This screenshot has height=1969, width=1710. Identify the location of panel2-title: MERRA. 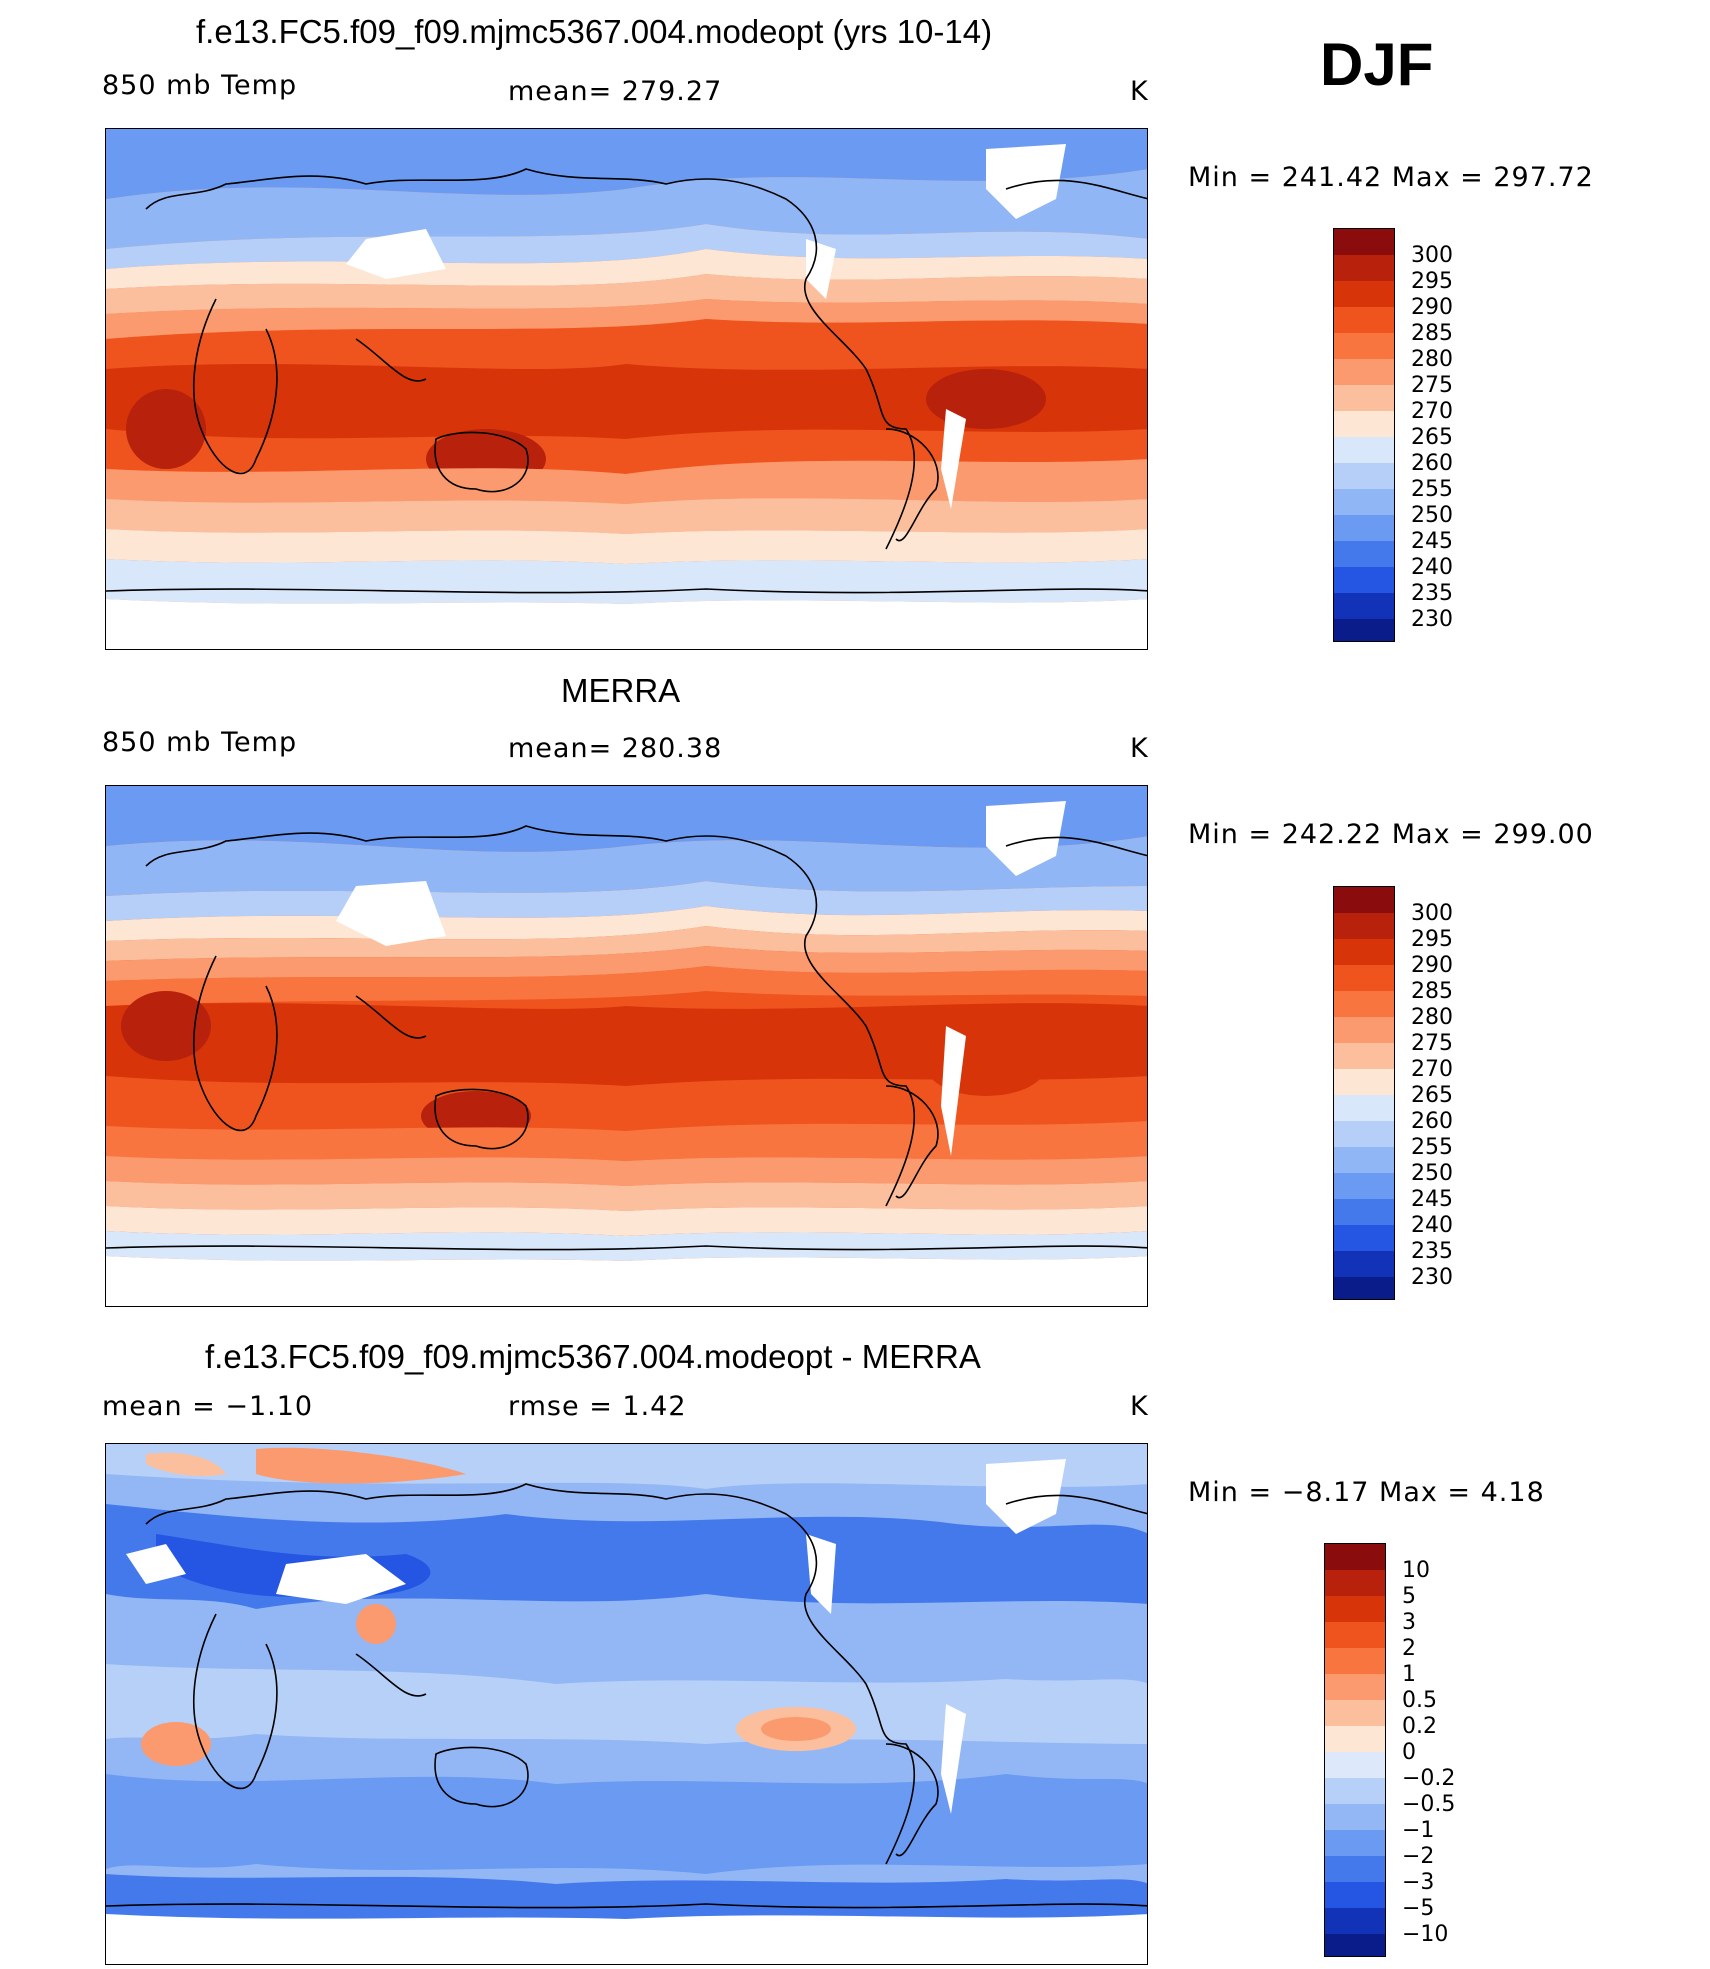
(621, 690).